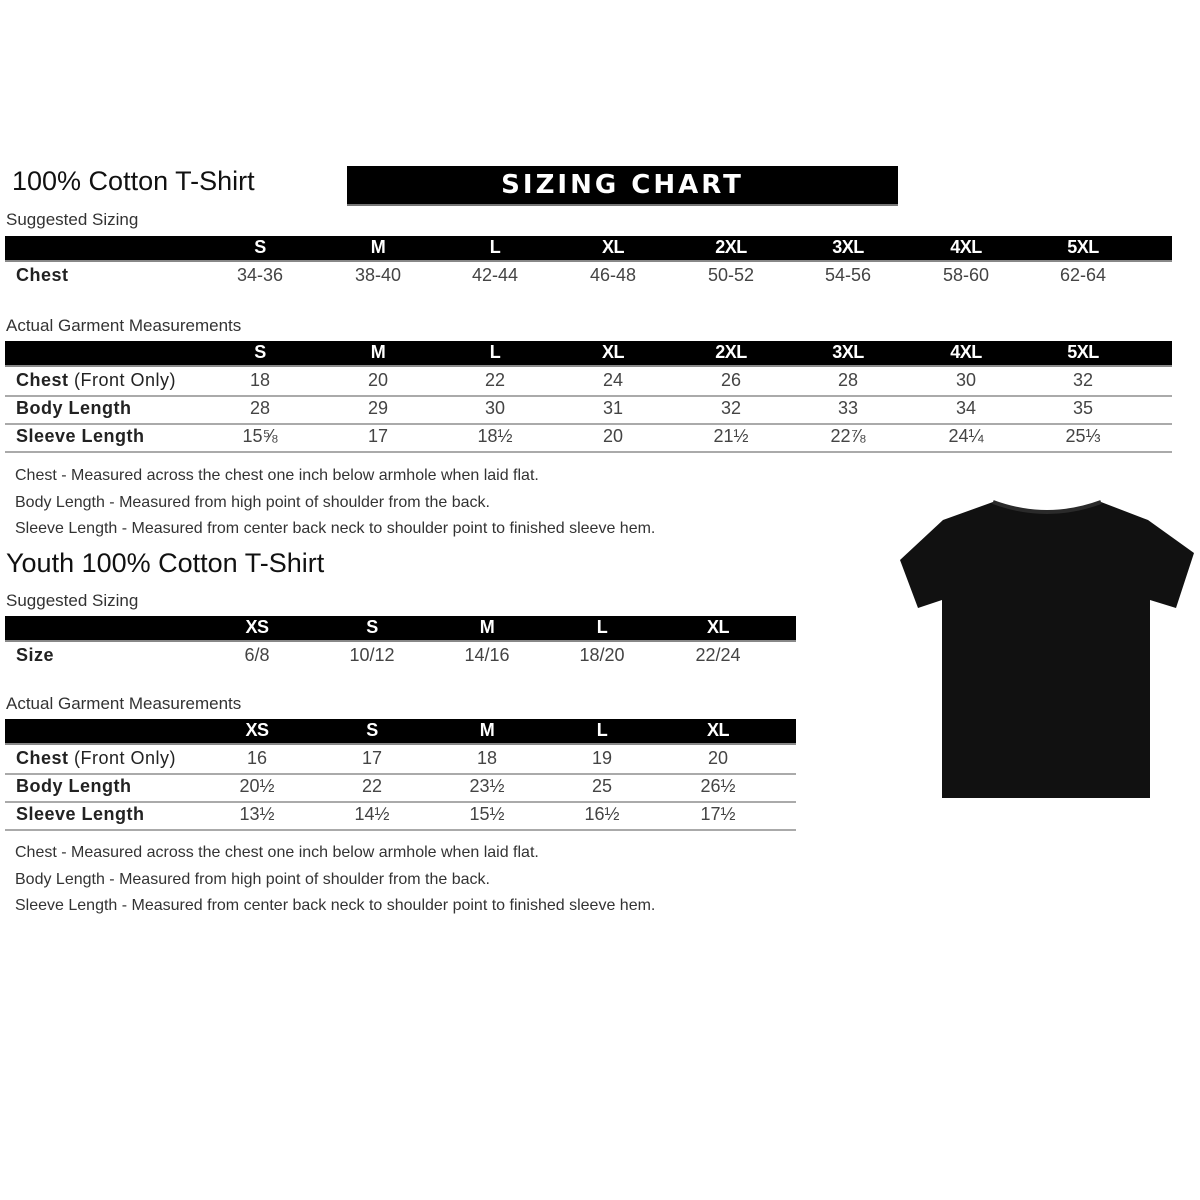 Image resolution: width=1200 pixels, height=1200 pixels. What do you see at coordinates (602, 786) in the screenshot?
I see `table-cell: 25` at bounding box center [602, 786].